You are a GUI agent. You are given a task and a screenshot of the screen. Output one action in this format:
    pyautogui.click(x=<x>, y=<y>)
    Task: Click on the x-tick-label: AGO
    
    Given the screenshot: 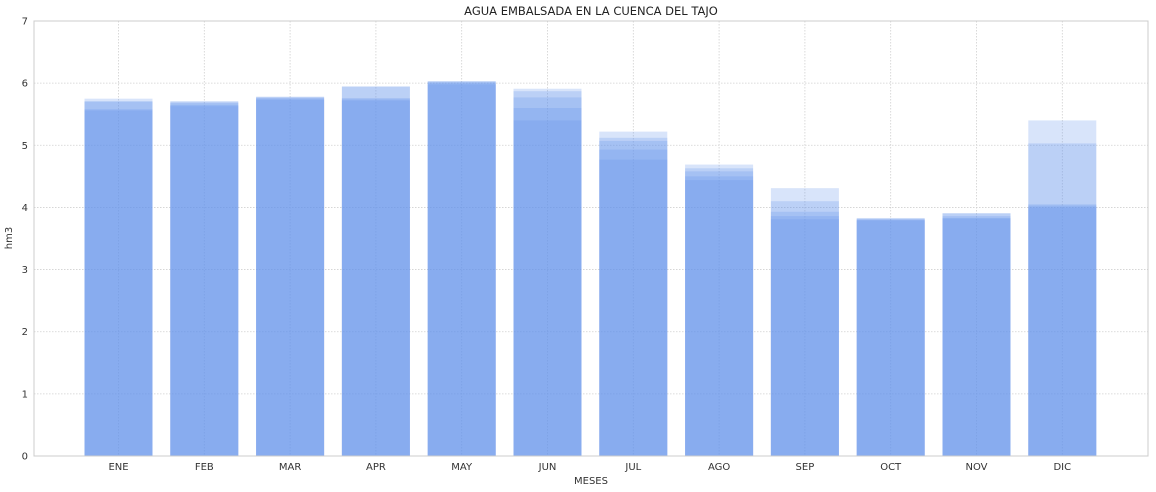 What is the action you would take?
    pyautogui.click(x=719, y=467)
    